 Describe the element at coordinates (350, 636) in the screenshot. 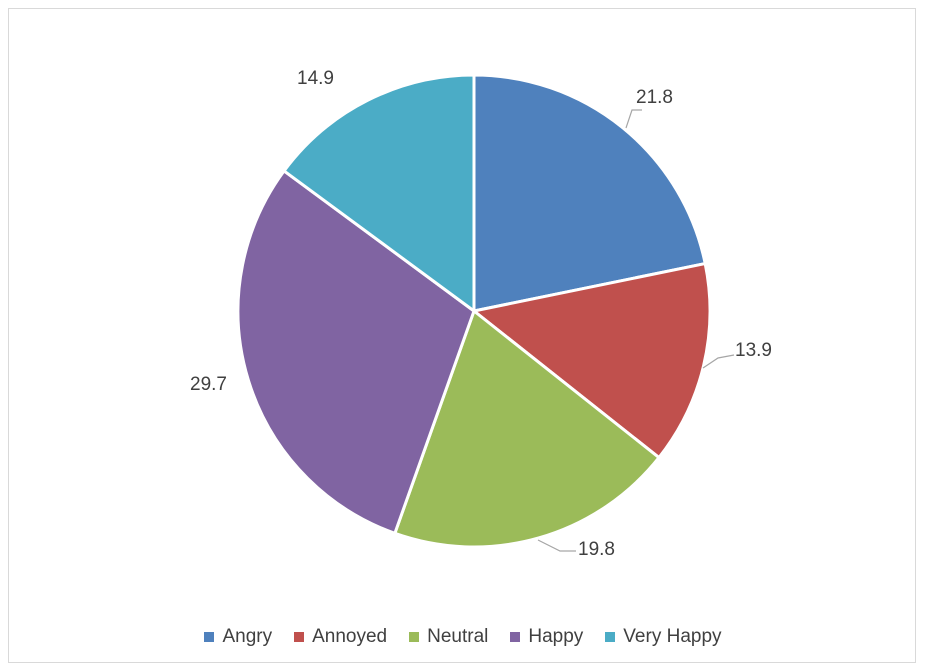

I see `legend-label: Annoyed` at that location.